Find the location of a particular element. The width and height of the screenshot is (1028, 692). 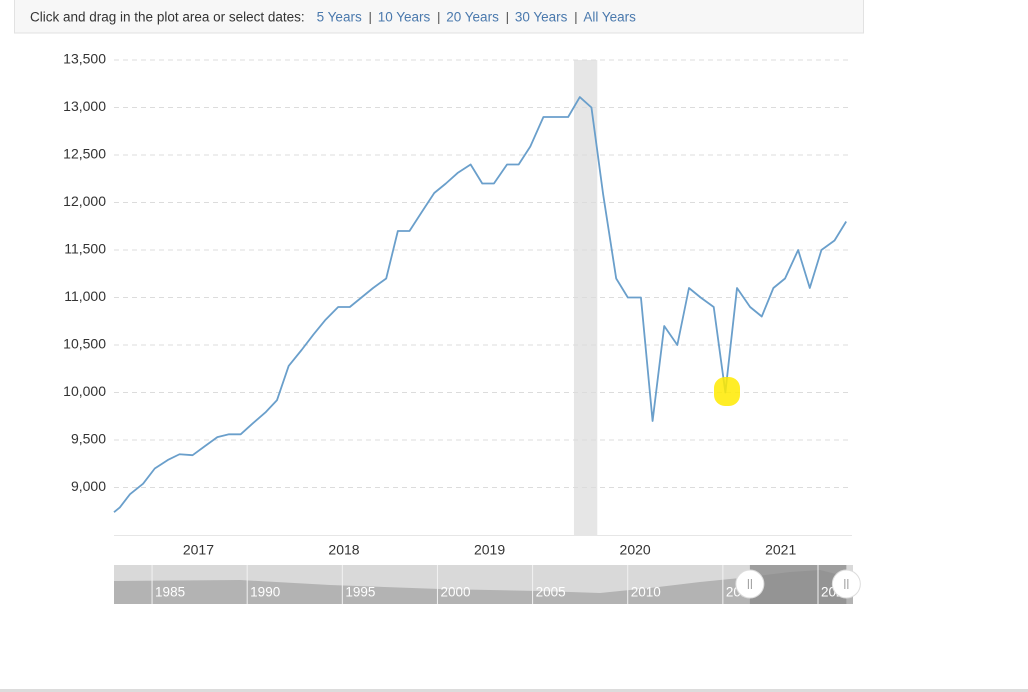

range-link: 30 Years is located at coordinates (541, 17).